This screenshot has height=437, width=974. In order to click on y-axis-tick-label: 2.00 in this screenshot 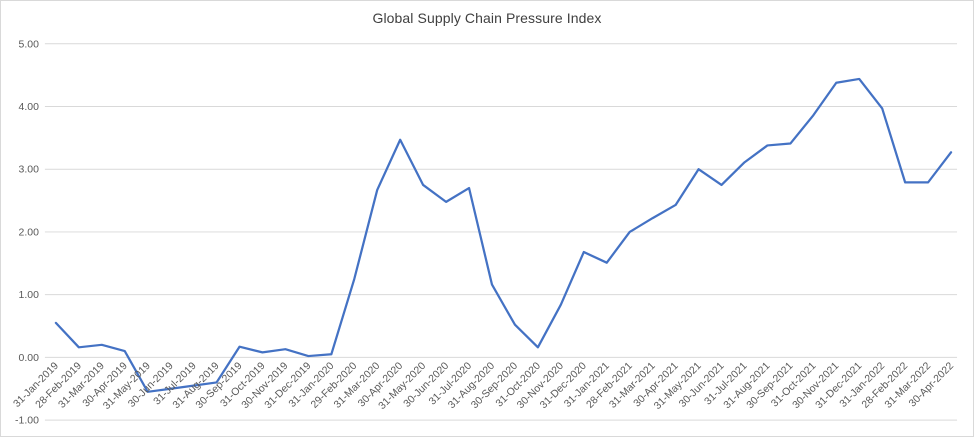, I will do `click(29, 232)`.